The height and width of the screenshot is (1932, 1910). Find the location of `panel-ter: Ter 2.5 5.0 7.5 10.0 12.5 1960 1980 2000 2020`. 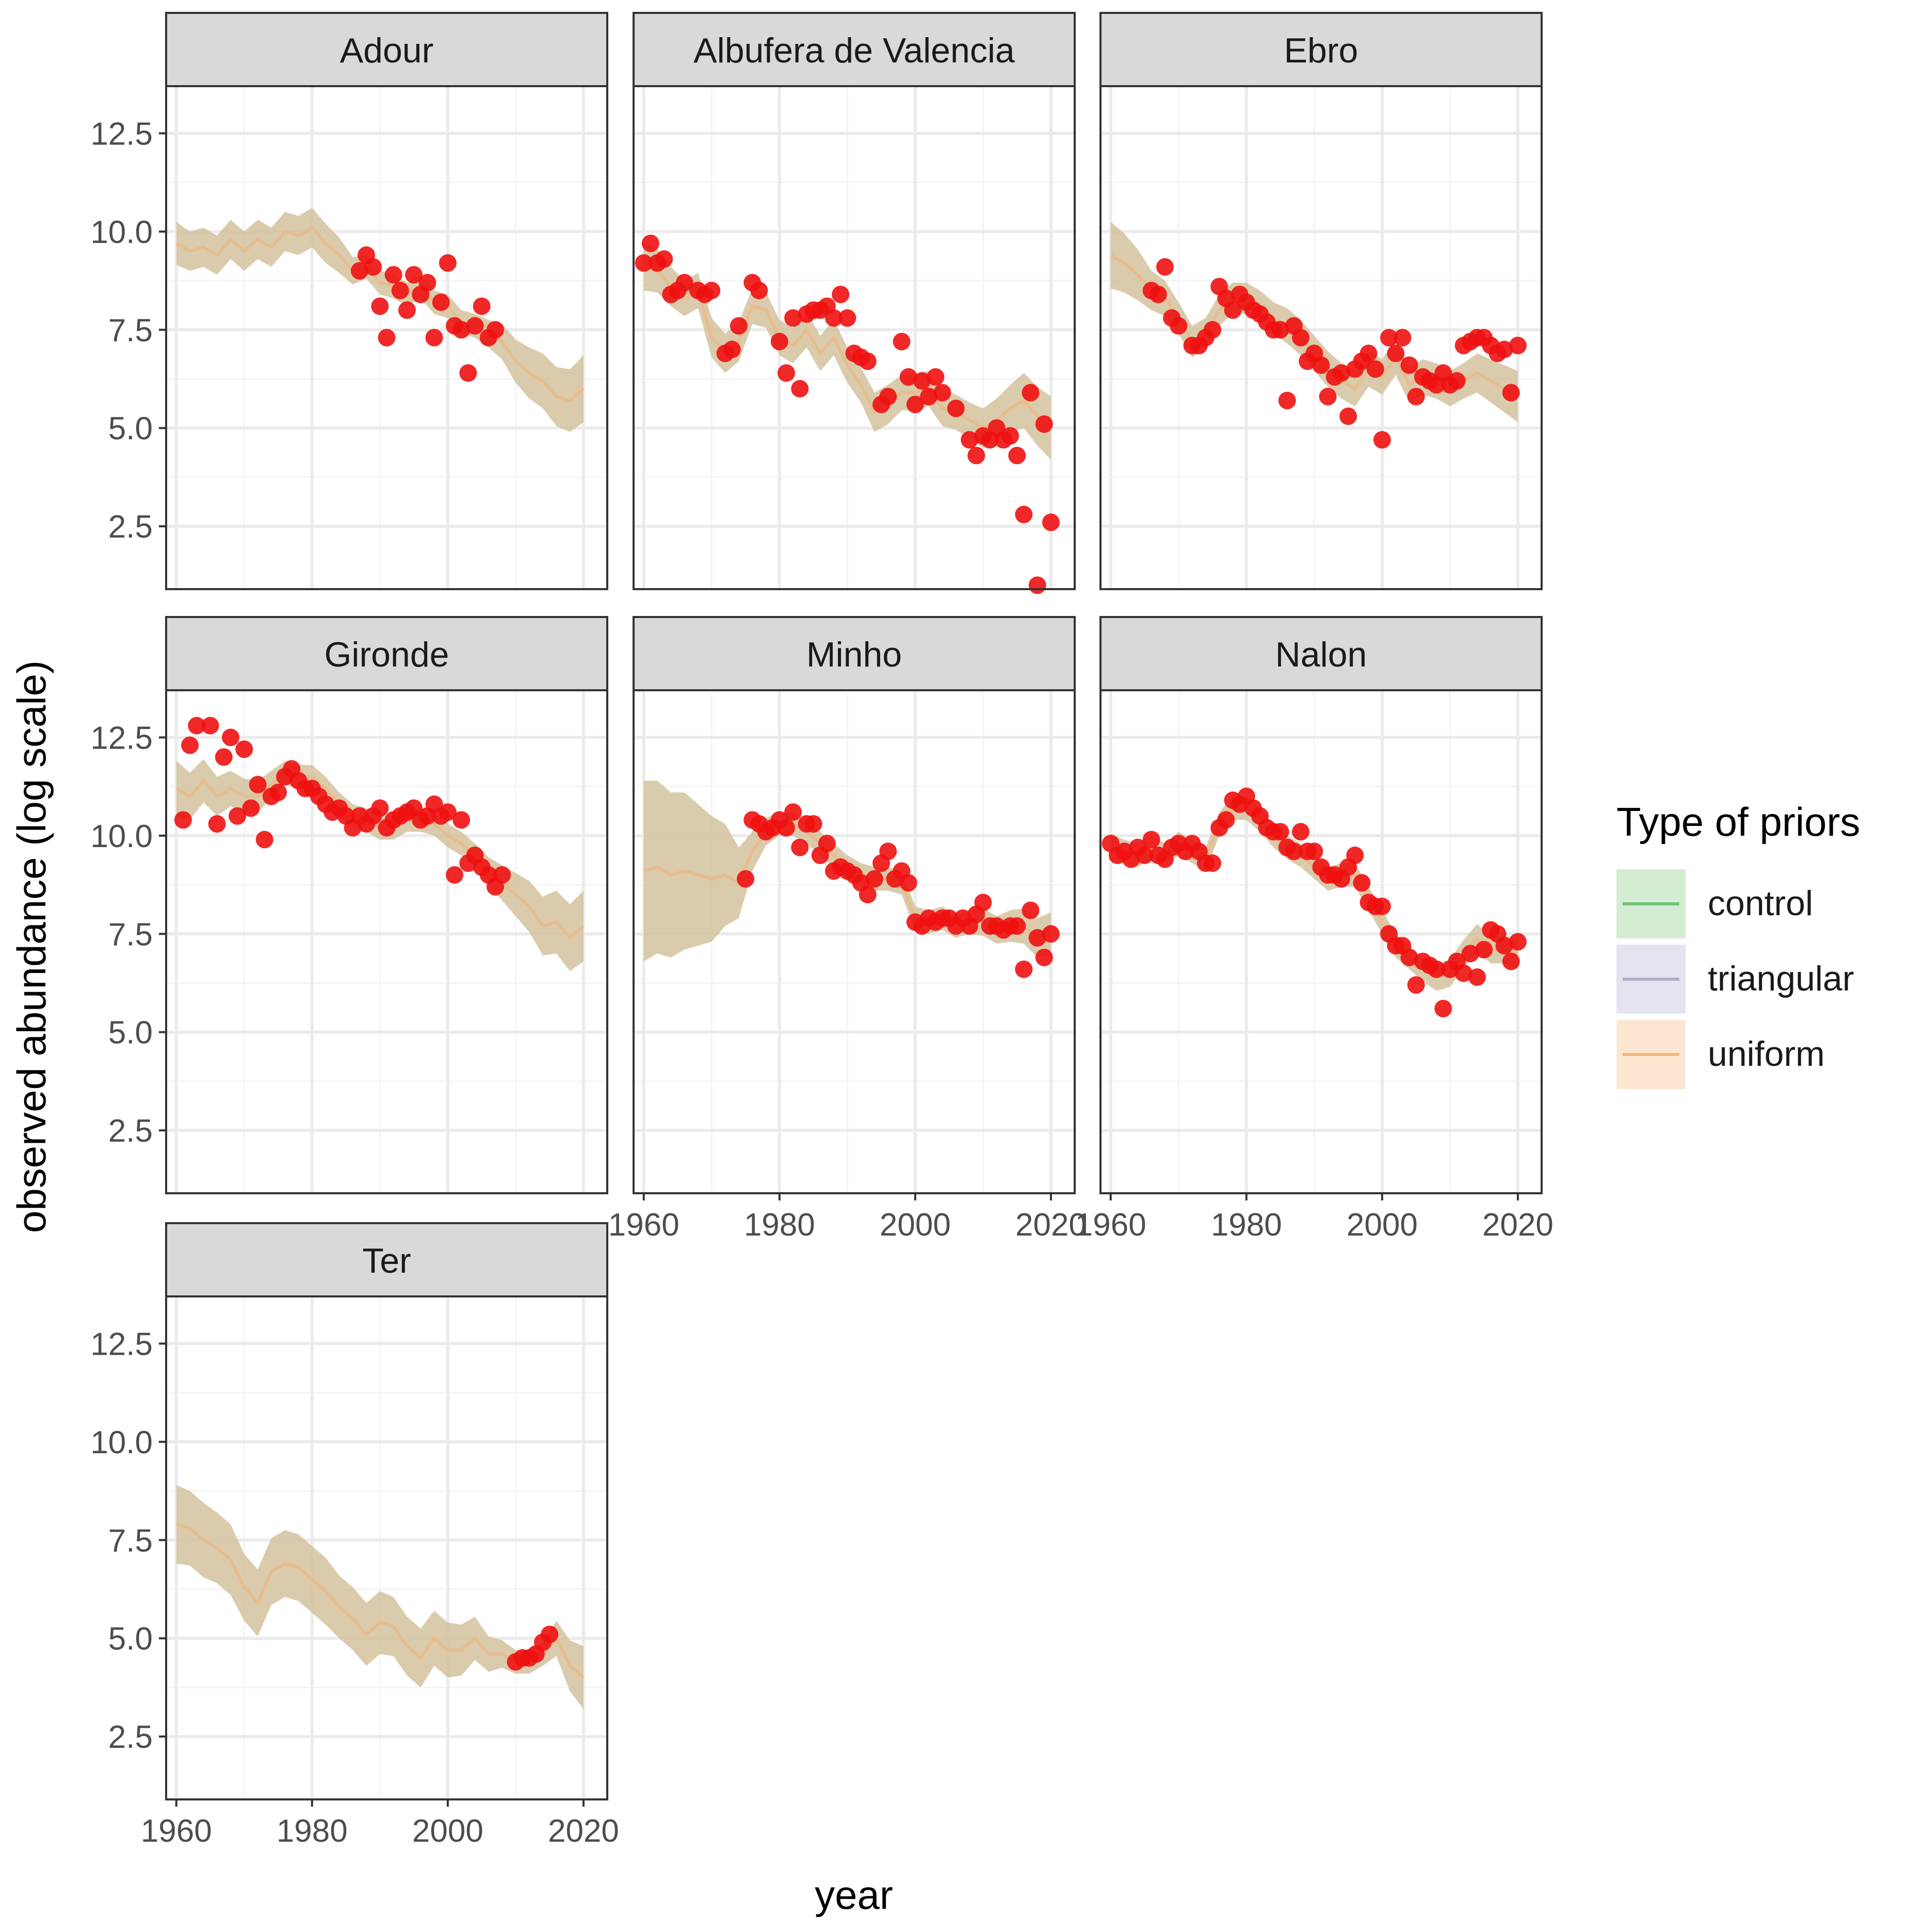

panel-ter: Ter 2.5 5.0 7.5 10.0 12.5 1960 1980 2000 2020 is located at coordinates (354, 1535).